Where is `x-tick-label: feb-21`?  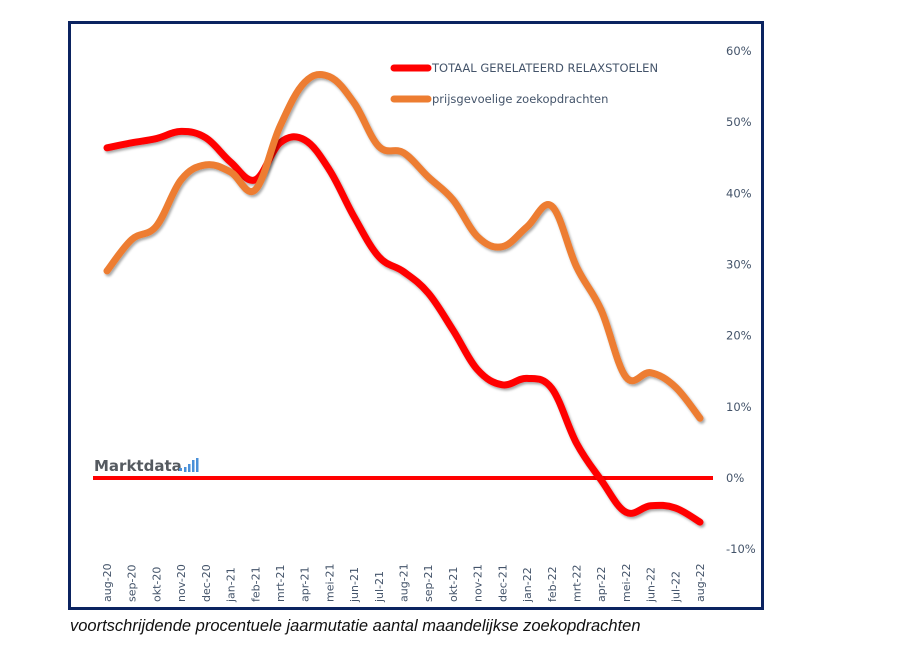 x-tick-label: feb-21 is located at coordinates (255, 584).